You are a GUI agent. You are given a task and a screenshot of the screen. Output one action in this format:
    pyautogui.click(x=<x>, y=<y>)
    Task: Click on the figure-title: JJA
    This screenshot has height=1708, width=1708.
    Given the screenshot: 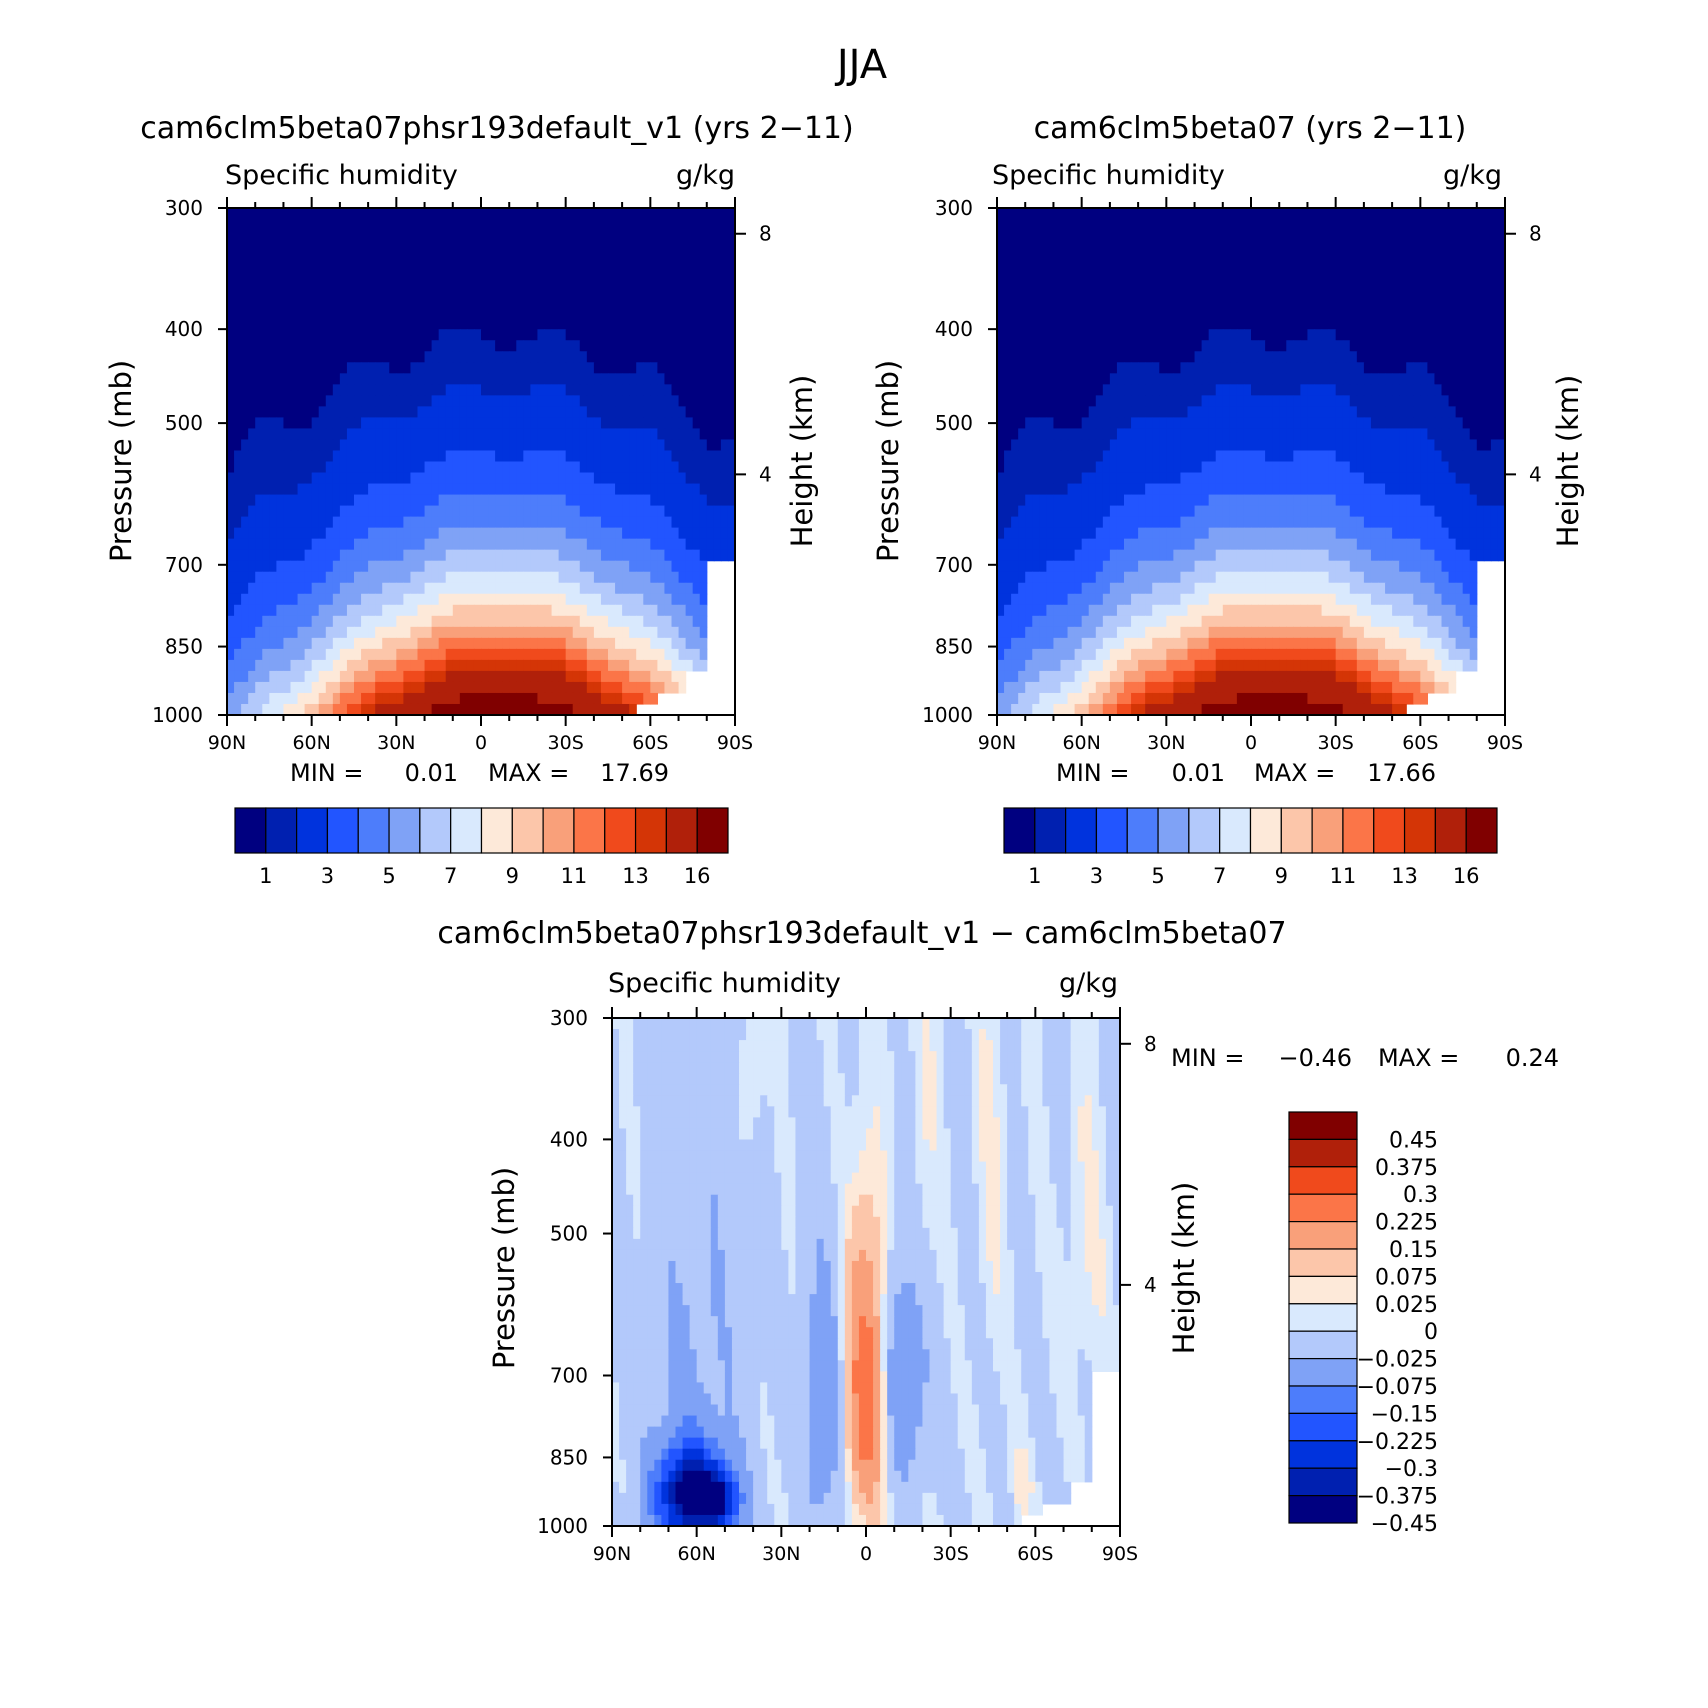 What is the action you would take?
    pyautogui.click(x=861, y=65)
    